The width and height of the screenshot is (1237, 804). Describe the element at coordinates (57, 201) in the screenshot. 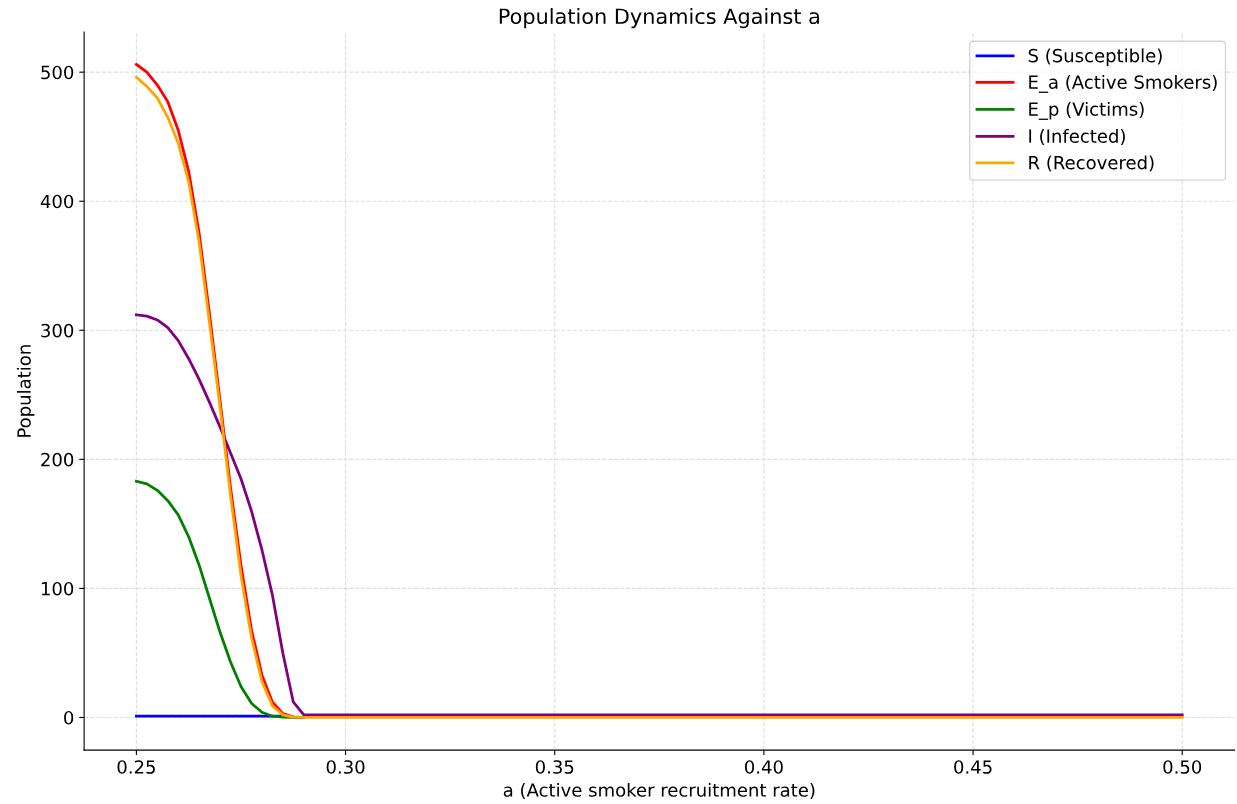

I see `y-tick-label: 400` at that location.